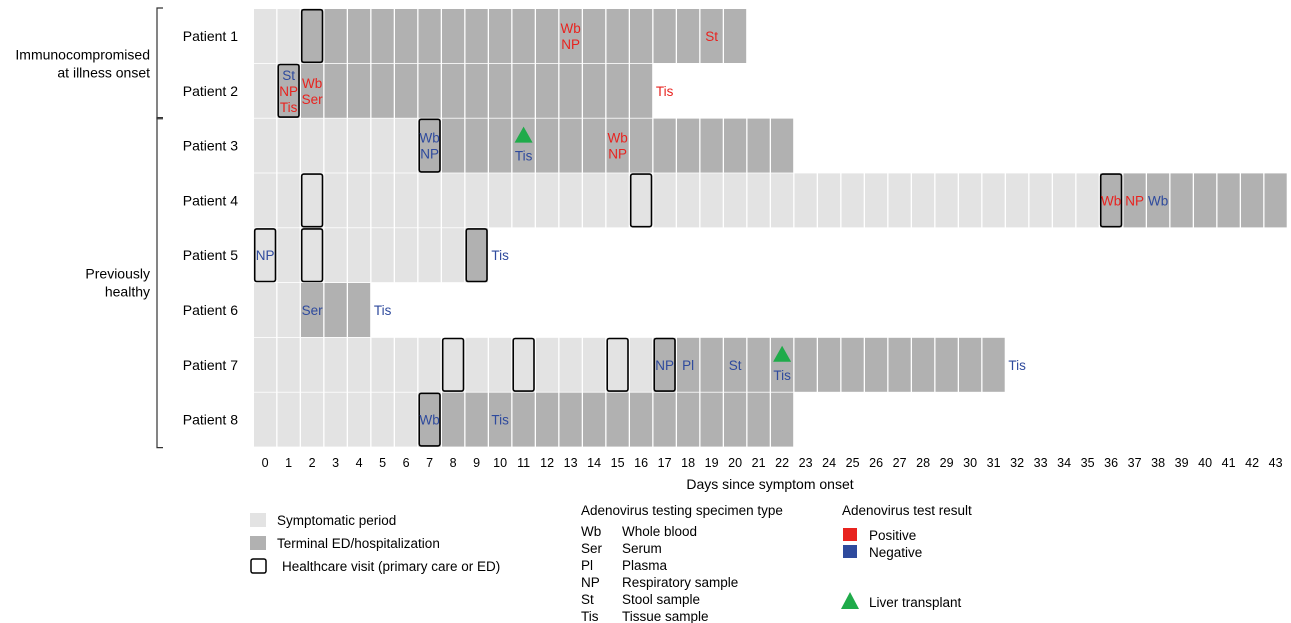 The height and width of the screenshot is (623, 1291). What do you see at coordinates (587, 565) in the screenshot?
I see `legend-specimen-code-pl: Pl` at bounding box center [587, 565].